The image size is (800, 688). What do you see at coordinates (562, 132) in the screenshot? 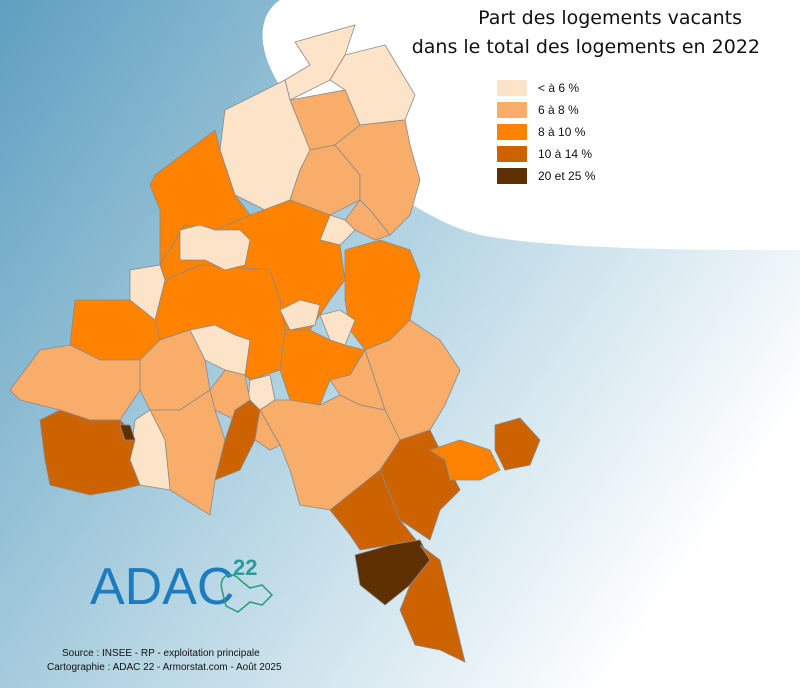
I see `legend-label: 8 à 10 %` at bounding box center [562, 132].